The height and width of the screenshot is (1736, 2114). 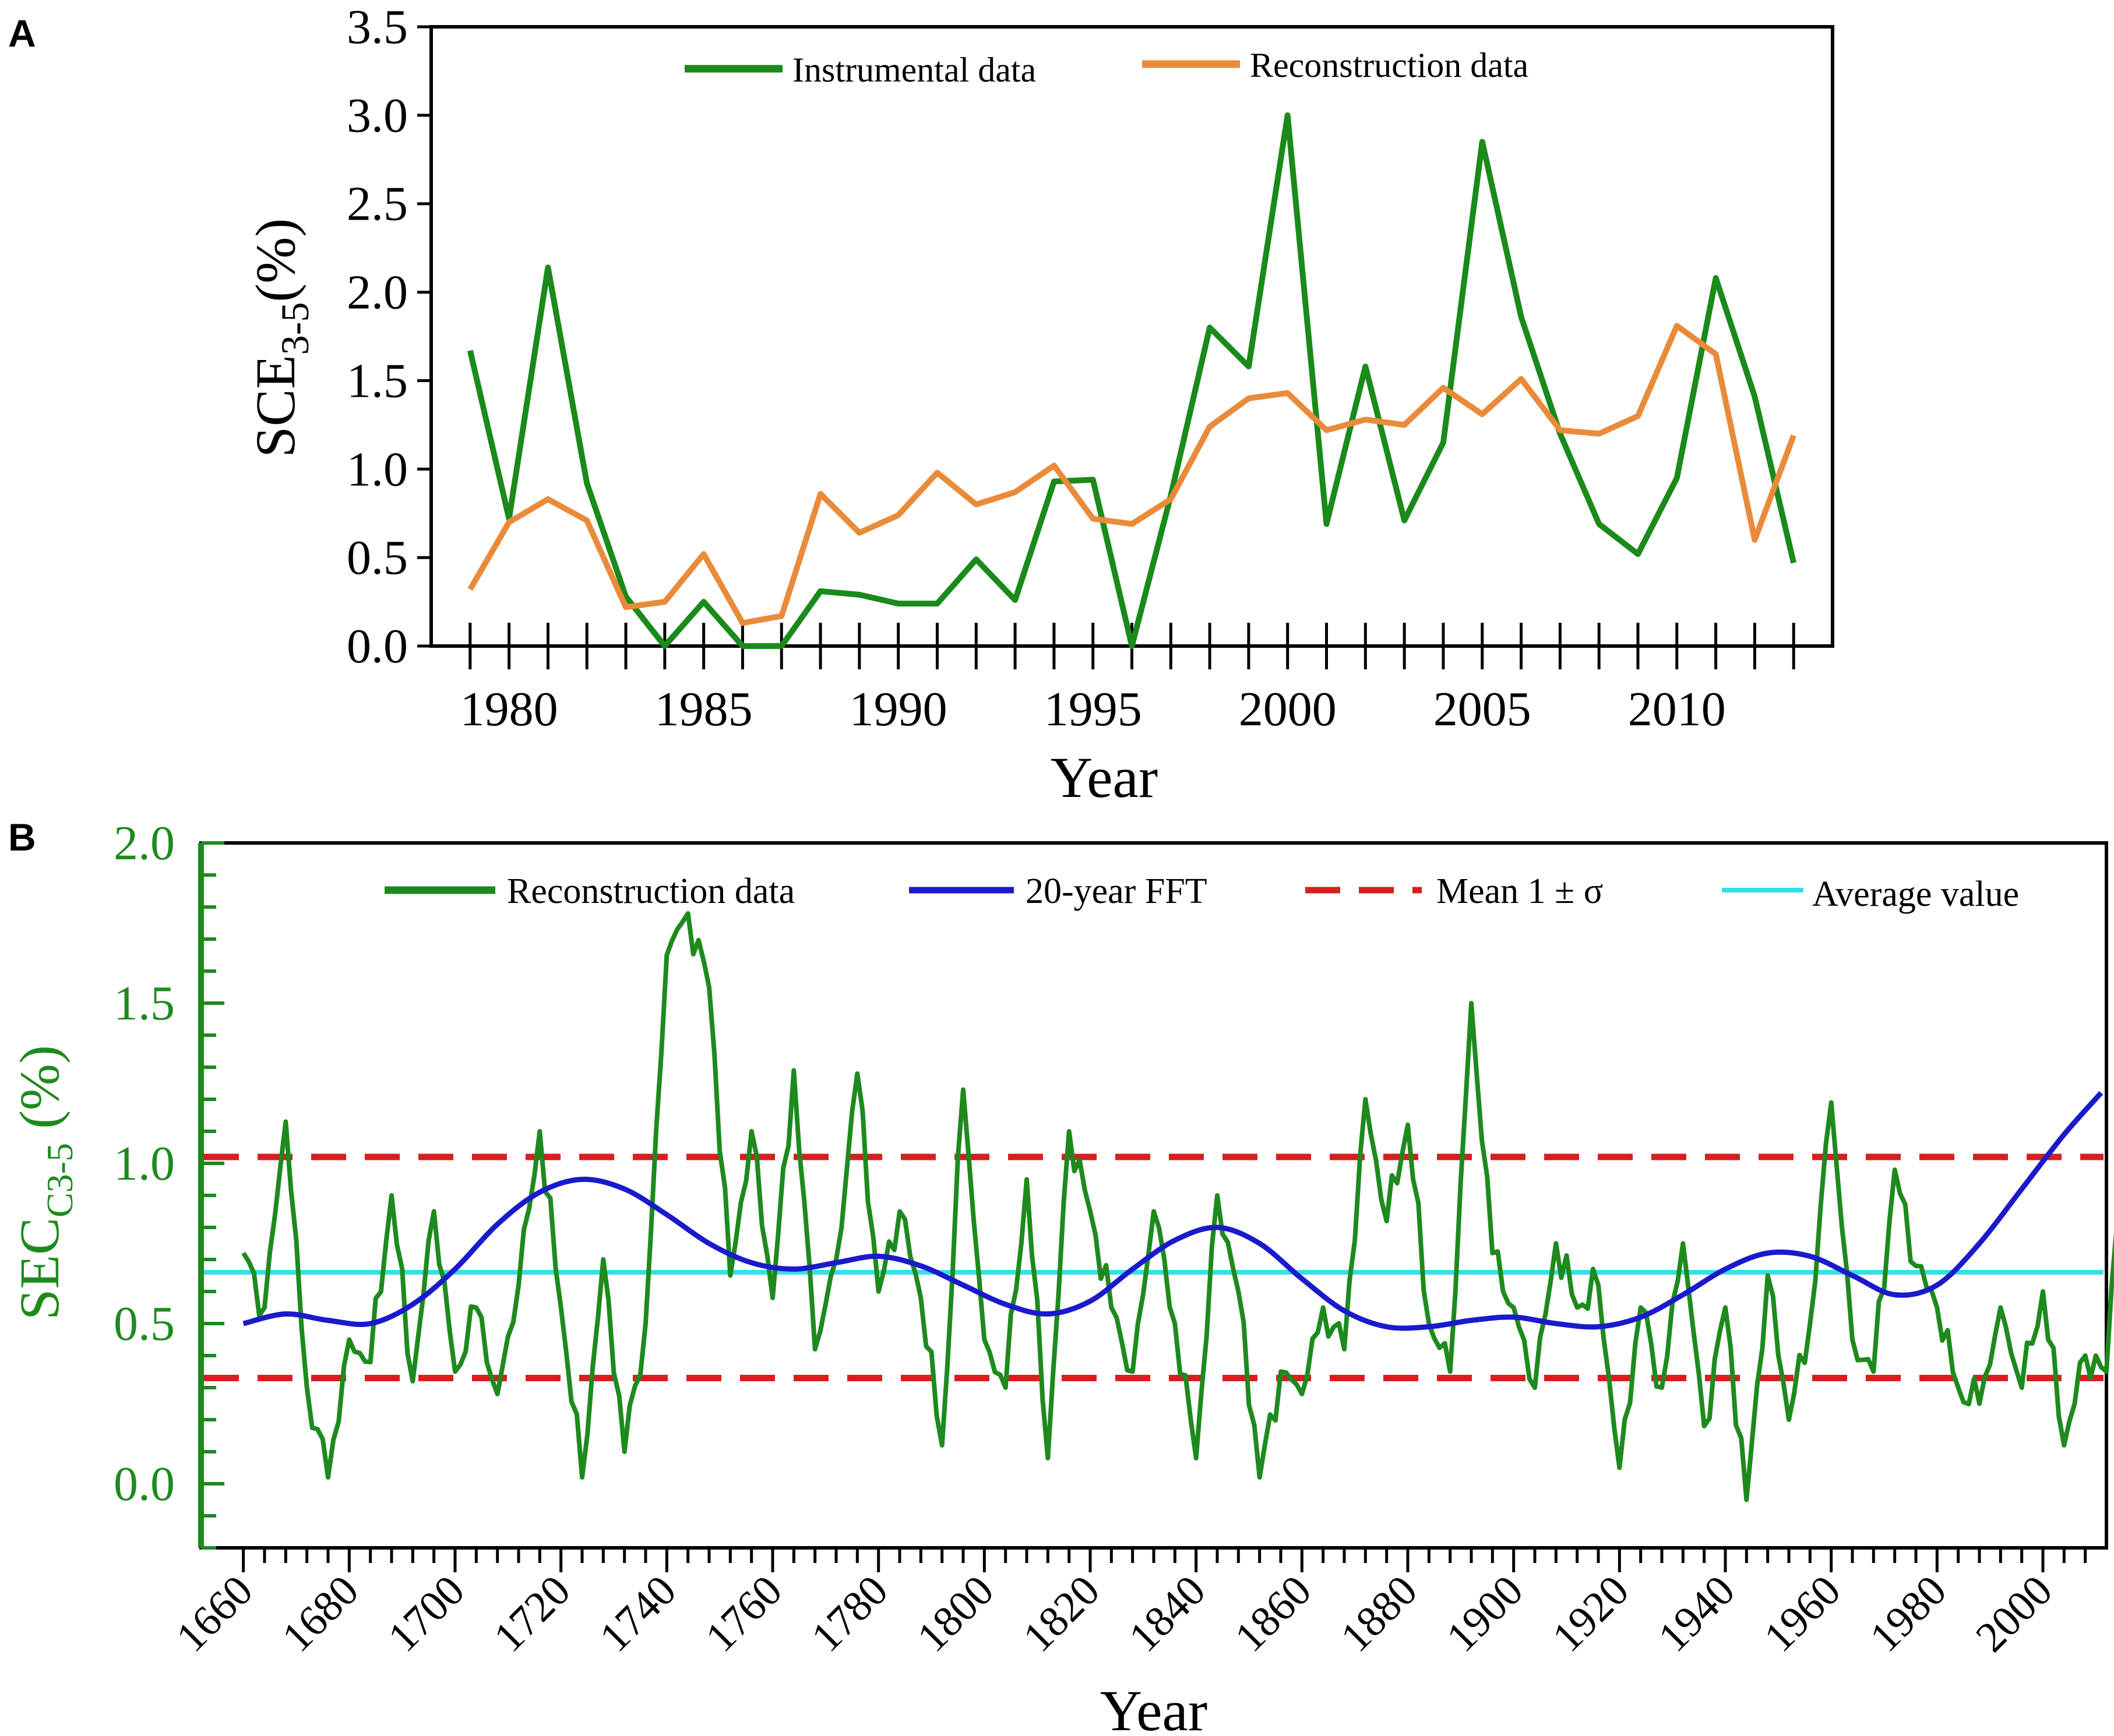 What do you see at coordinates (144, 1324) in the screenshot?
I see `y-tick-label-b: 0.5` at bounding box center [144, 1324].